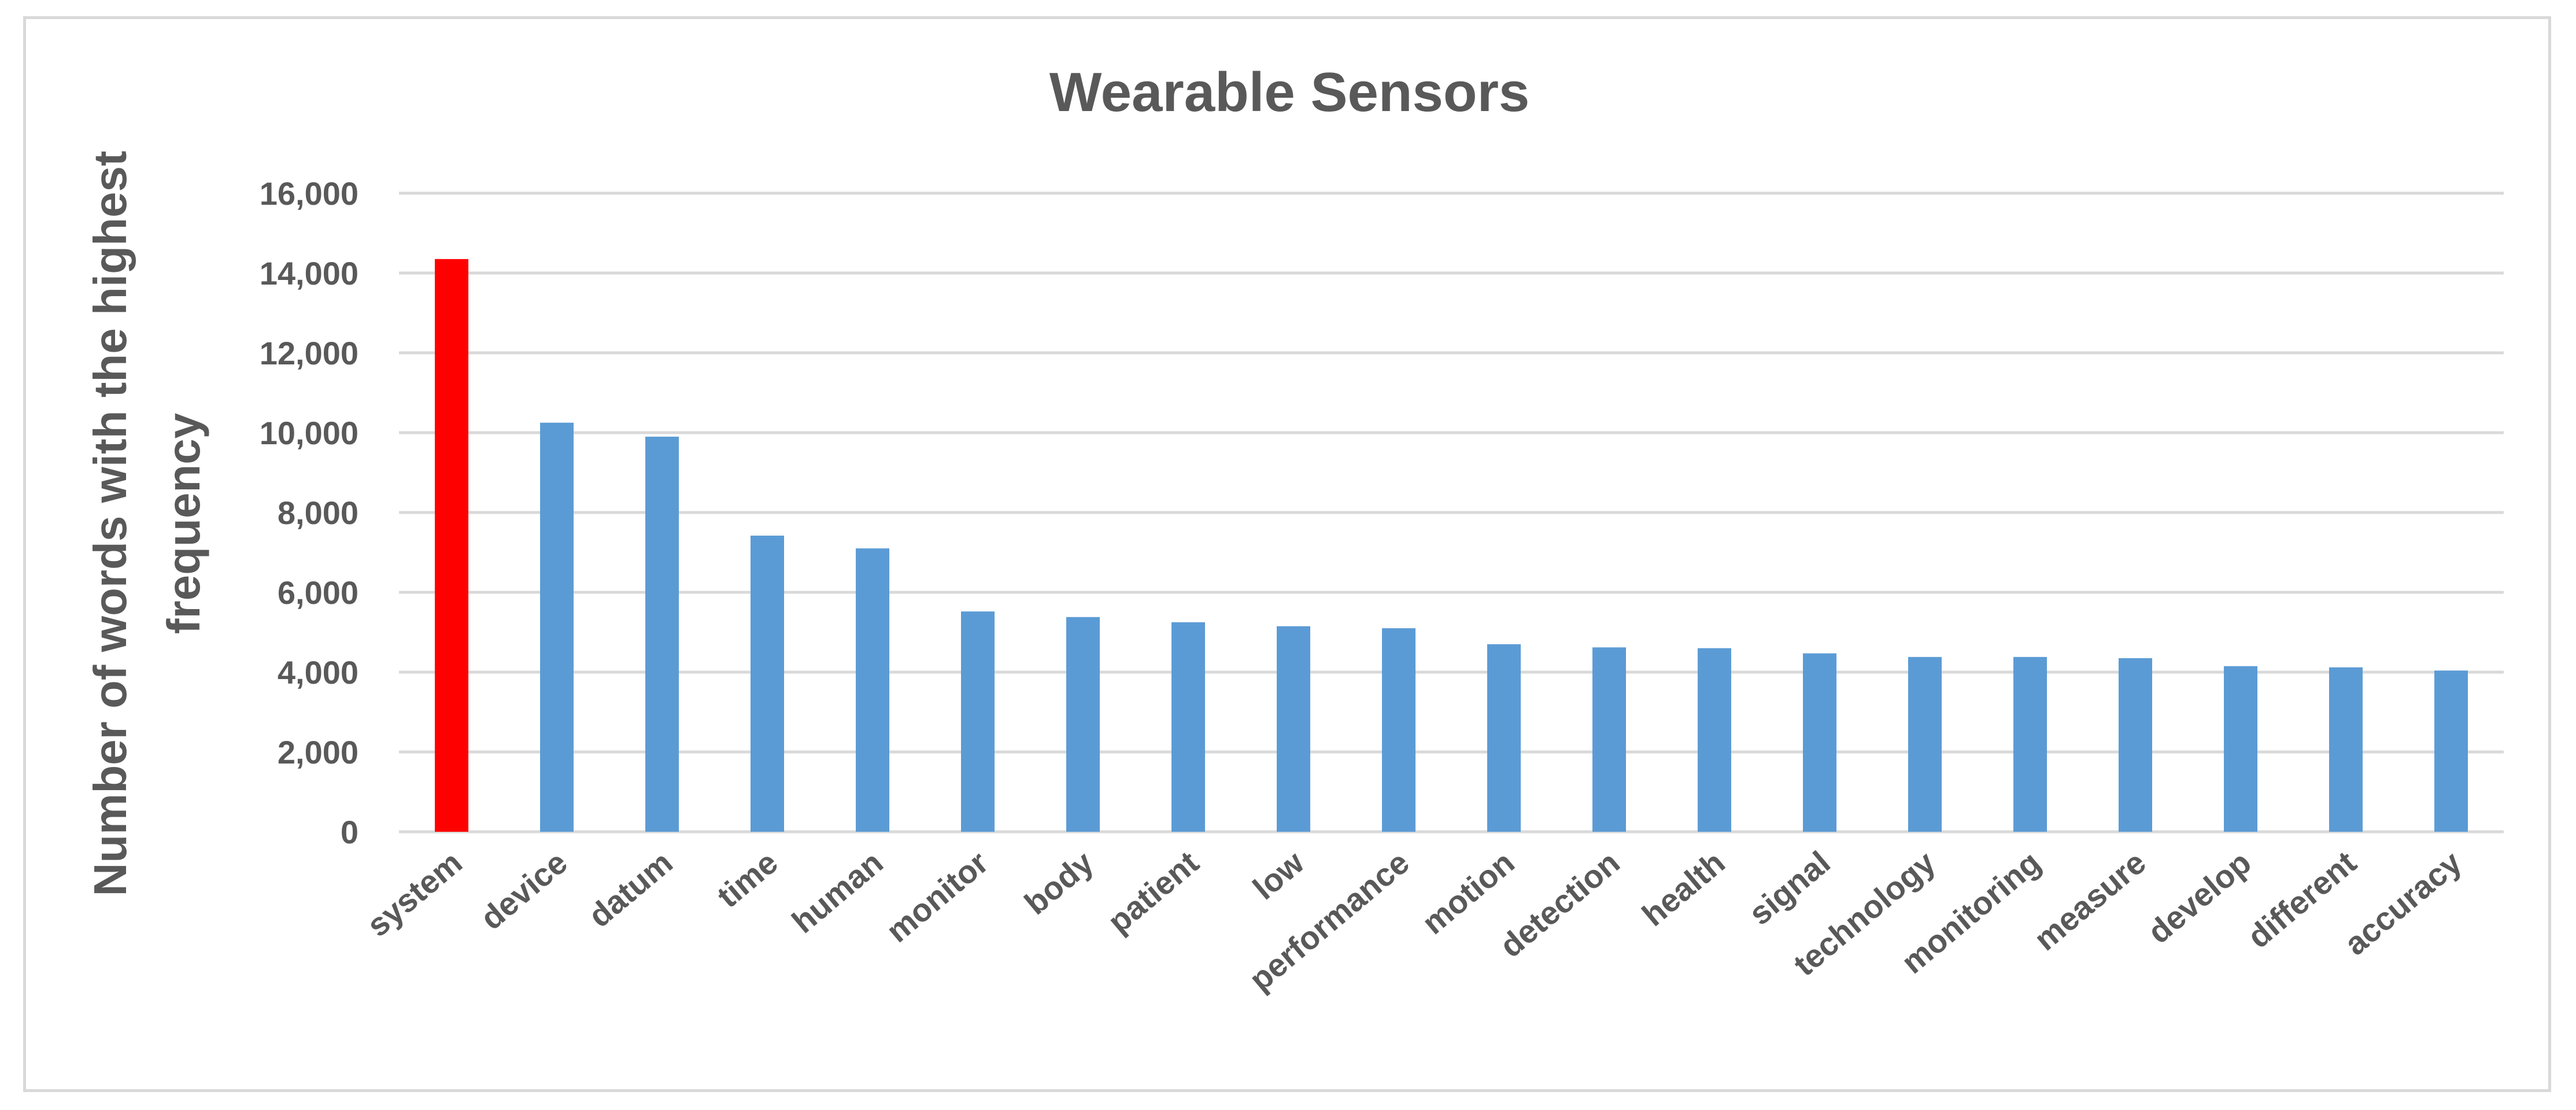 The image size is (2576, 1110). What do you see at coordinates (747, 879) in the screenshot?
I see `x-category-label: time` at bounding box center [747, 879].